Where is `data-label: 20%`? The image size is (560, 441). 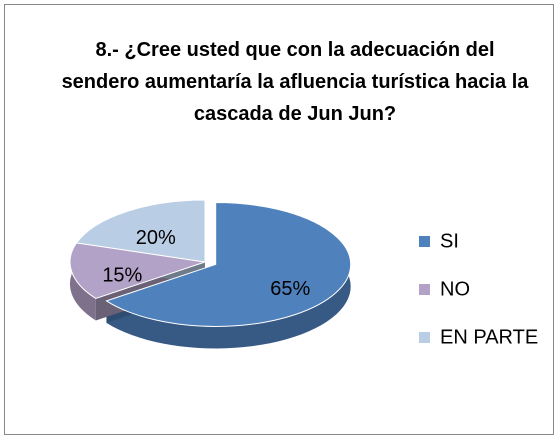
data-label: 20% is located at coordinates (156, 238).